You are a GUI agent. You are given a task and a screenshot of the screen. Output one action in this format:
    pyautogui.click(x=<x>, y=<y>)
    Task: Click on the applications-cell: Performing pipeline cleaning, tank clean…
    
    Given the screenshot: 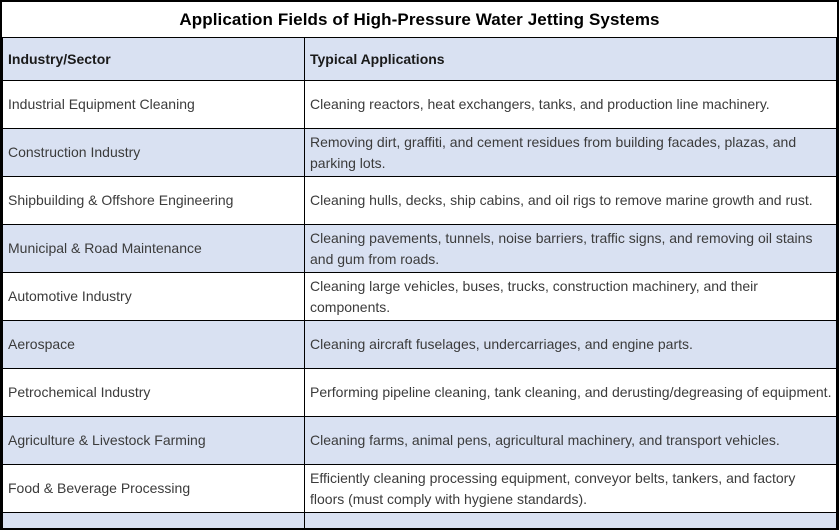 What is the action you would take?
    pyautogui.click(x=570, y=392)
    